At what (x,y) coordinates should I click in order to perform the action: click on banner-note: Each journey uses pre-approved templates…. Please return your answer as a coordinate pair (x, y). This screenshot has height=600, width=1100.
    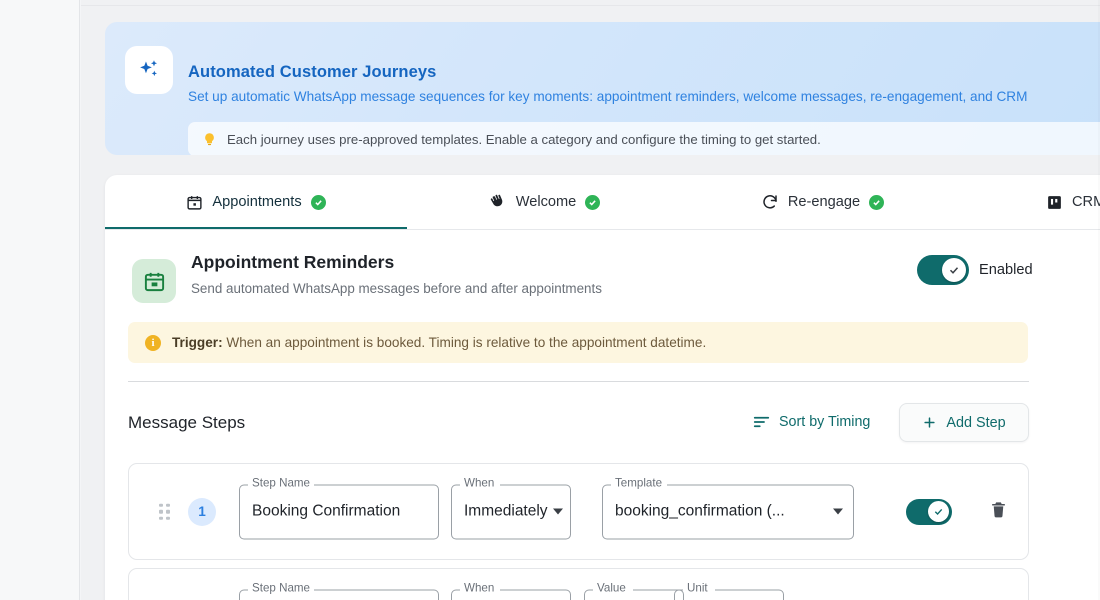
    Looking at the image, I should click on (644, 138).